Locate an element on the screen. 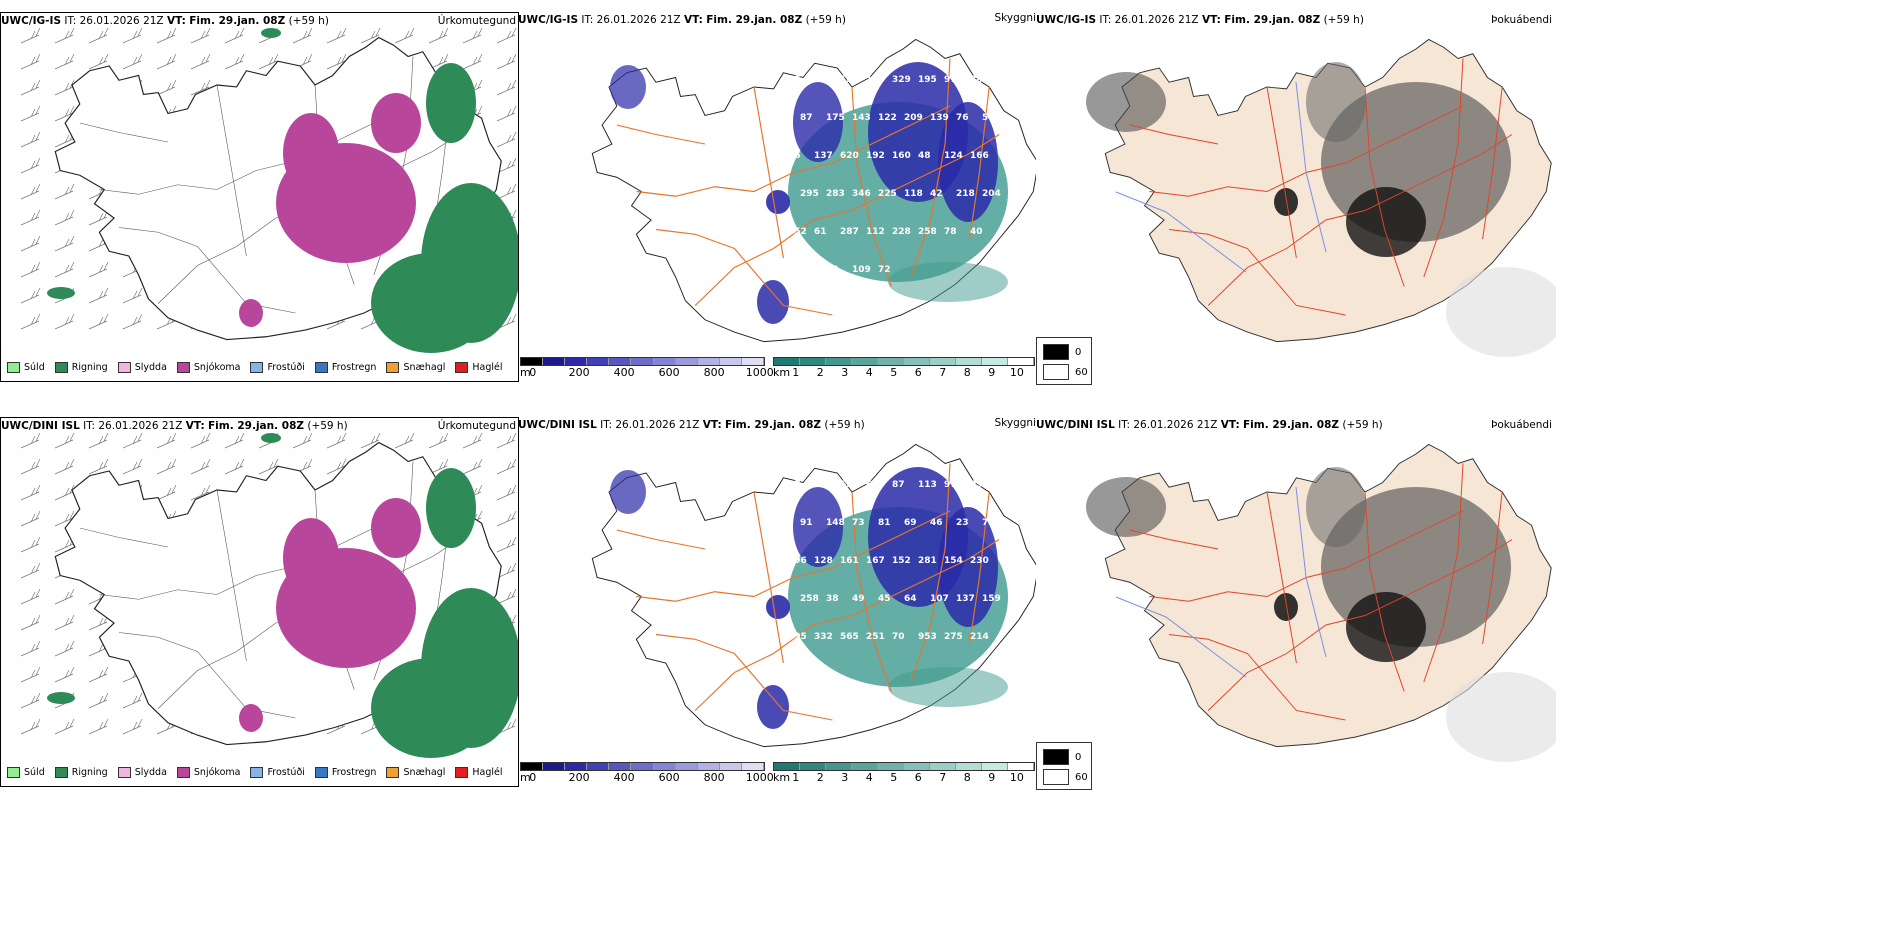 The height and width of the screenshot is (950, 1900). cloud-base-label: 148 is located at coordinates (835, 523).